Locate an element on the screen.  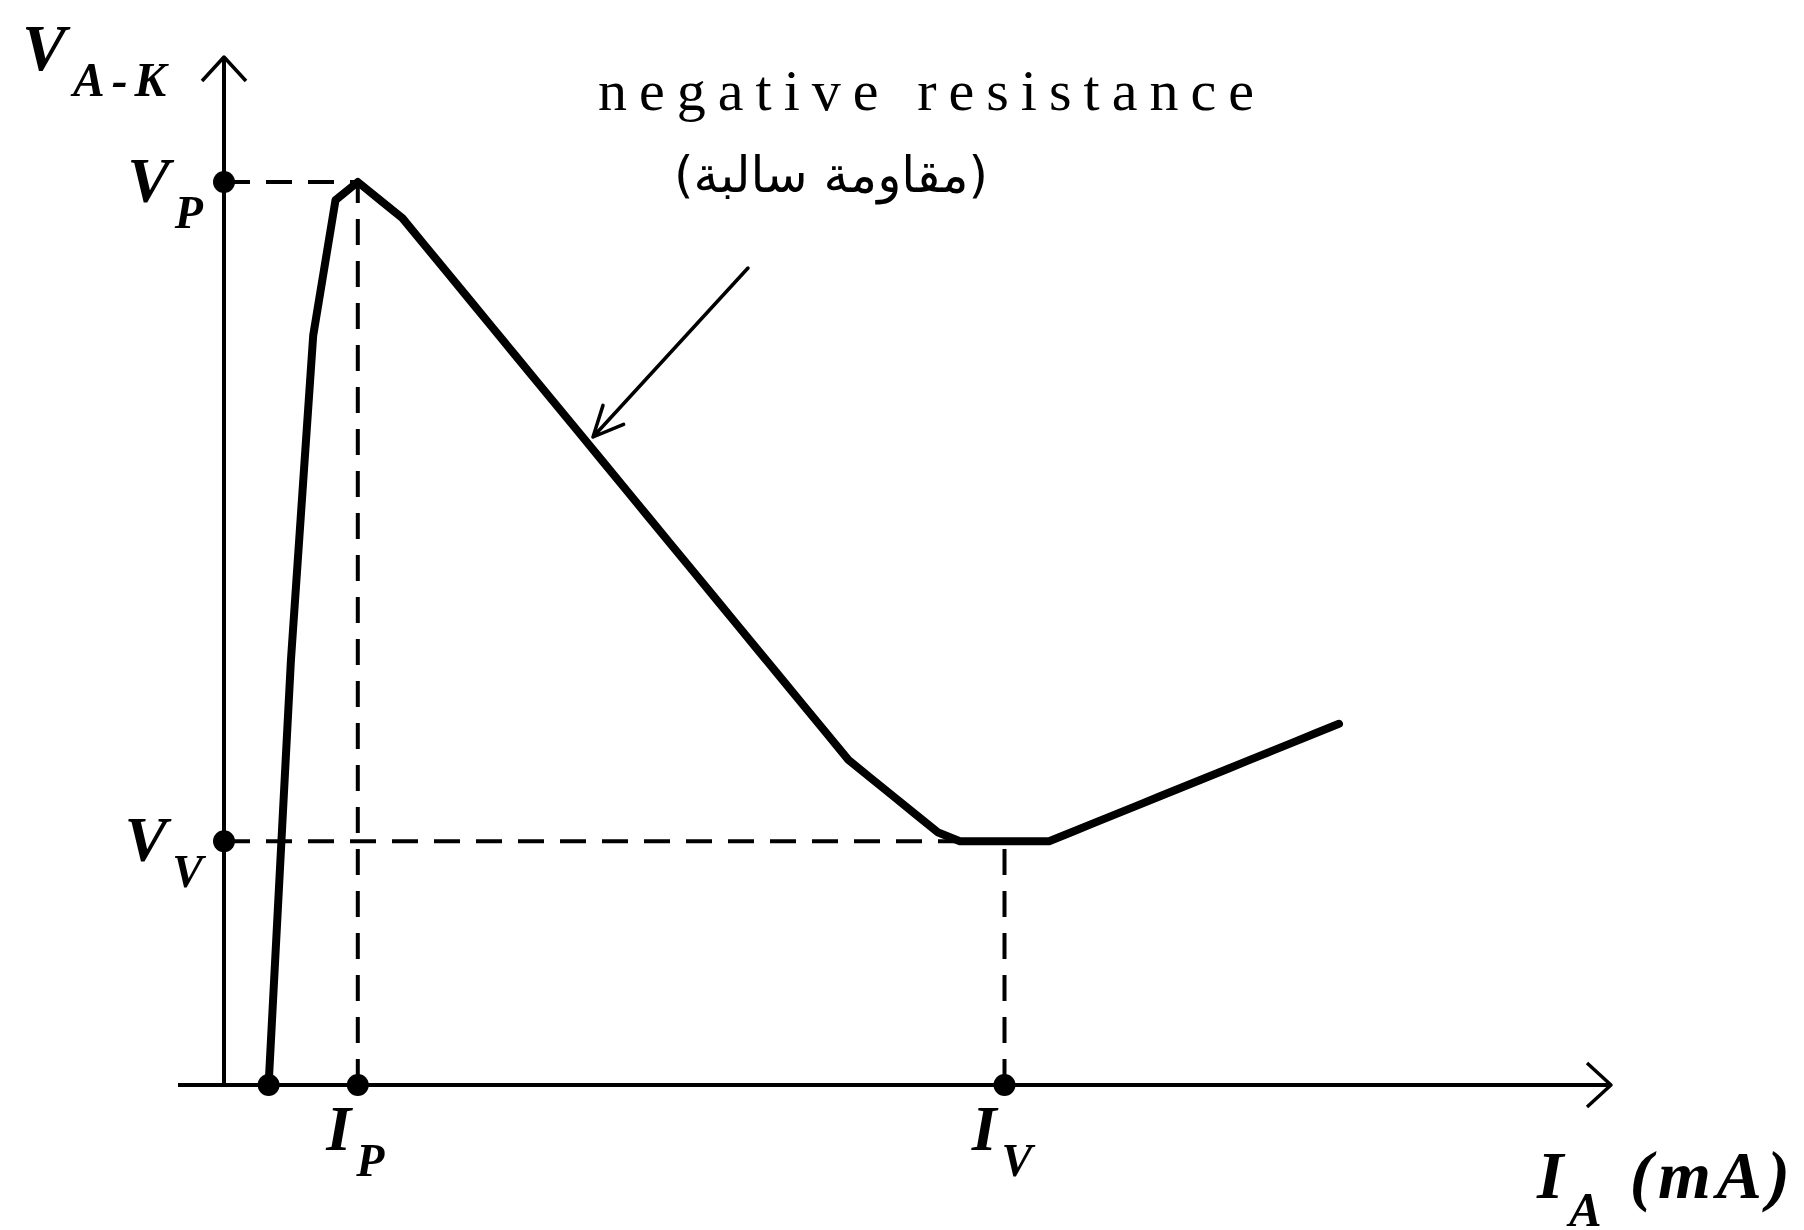
x-tick-label: I$_{V}$ is located at coordinates (1004, 1139).